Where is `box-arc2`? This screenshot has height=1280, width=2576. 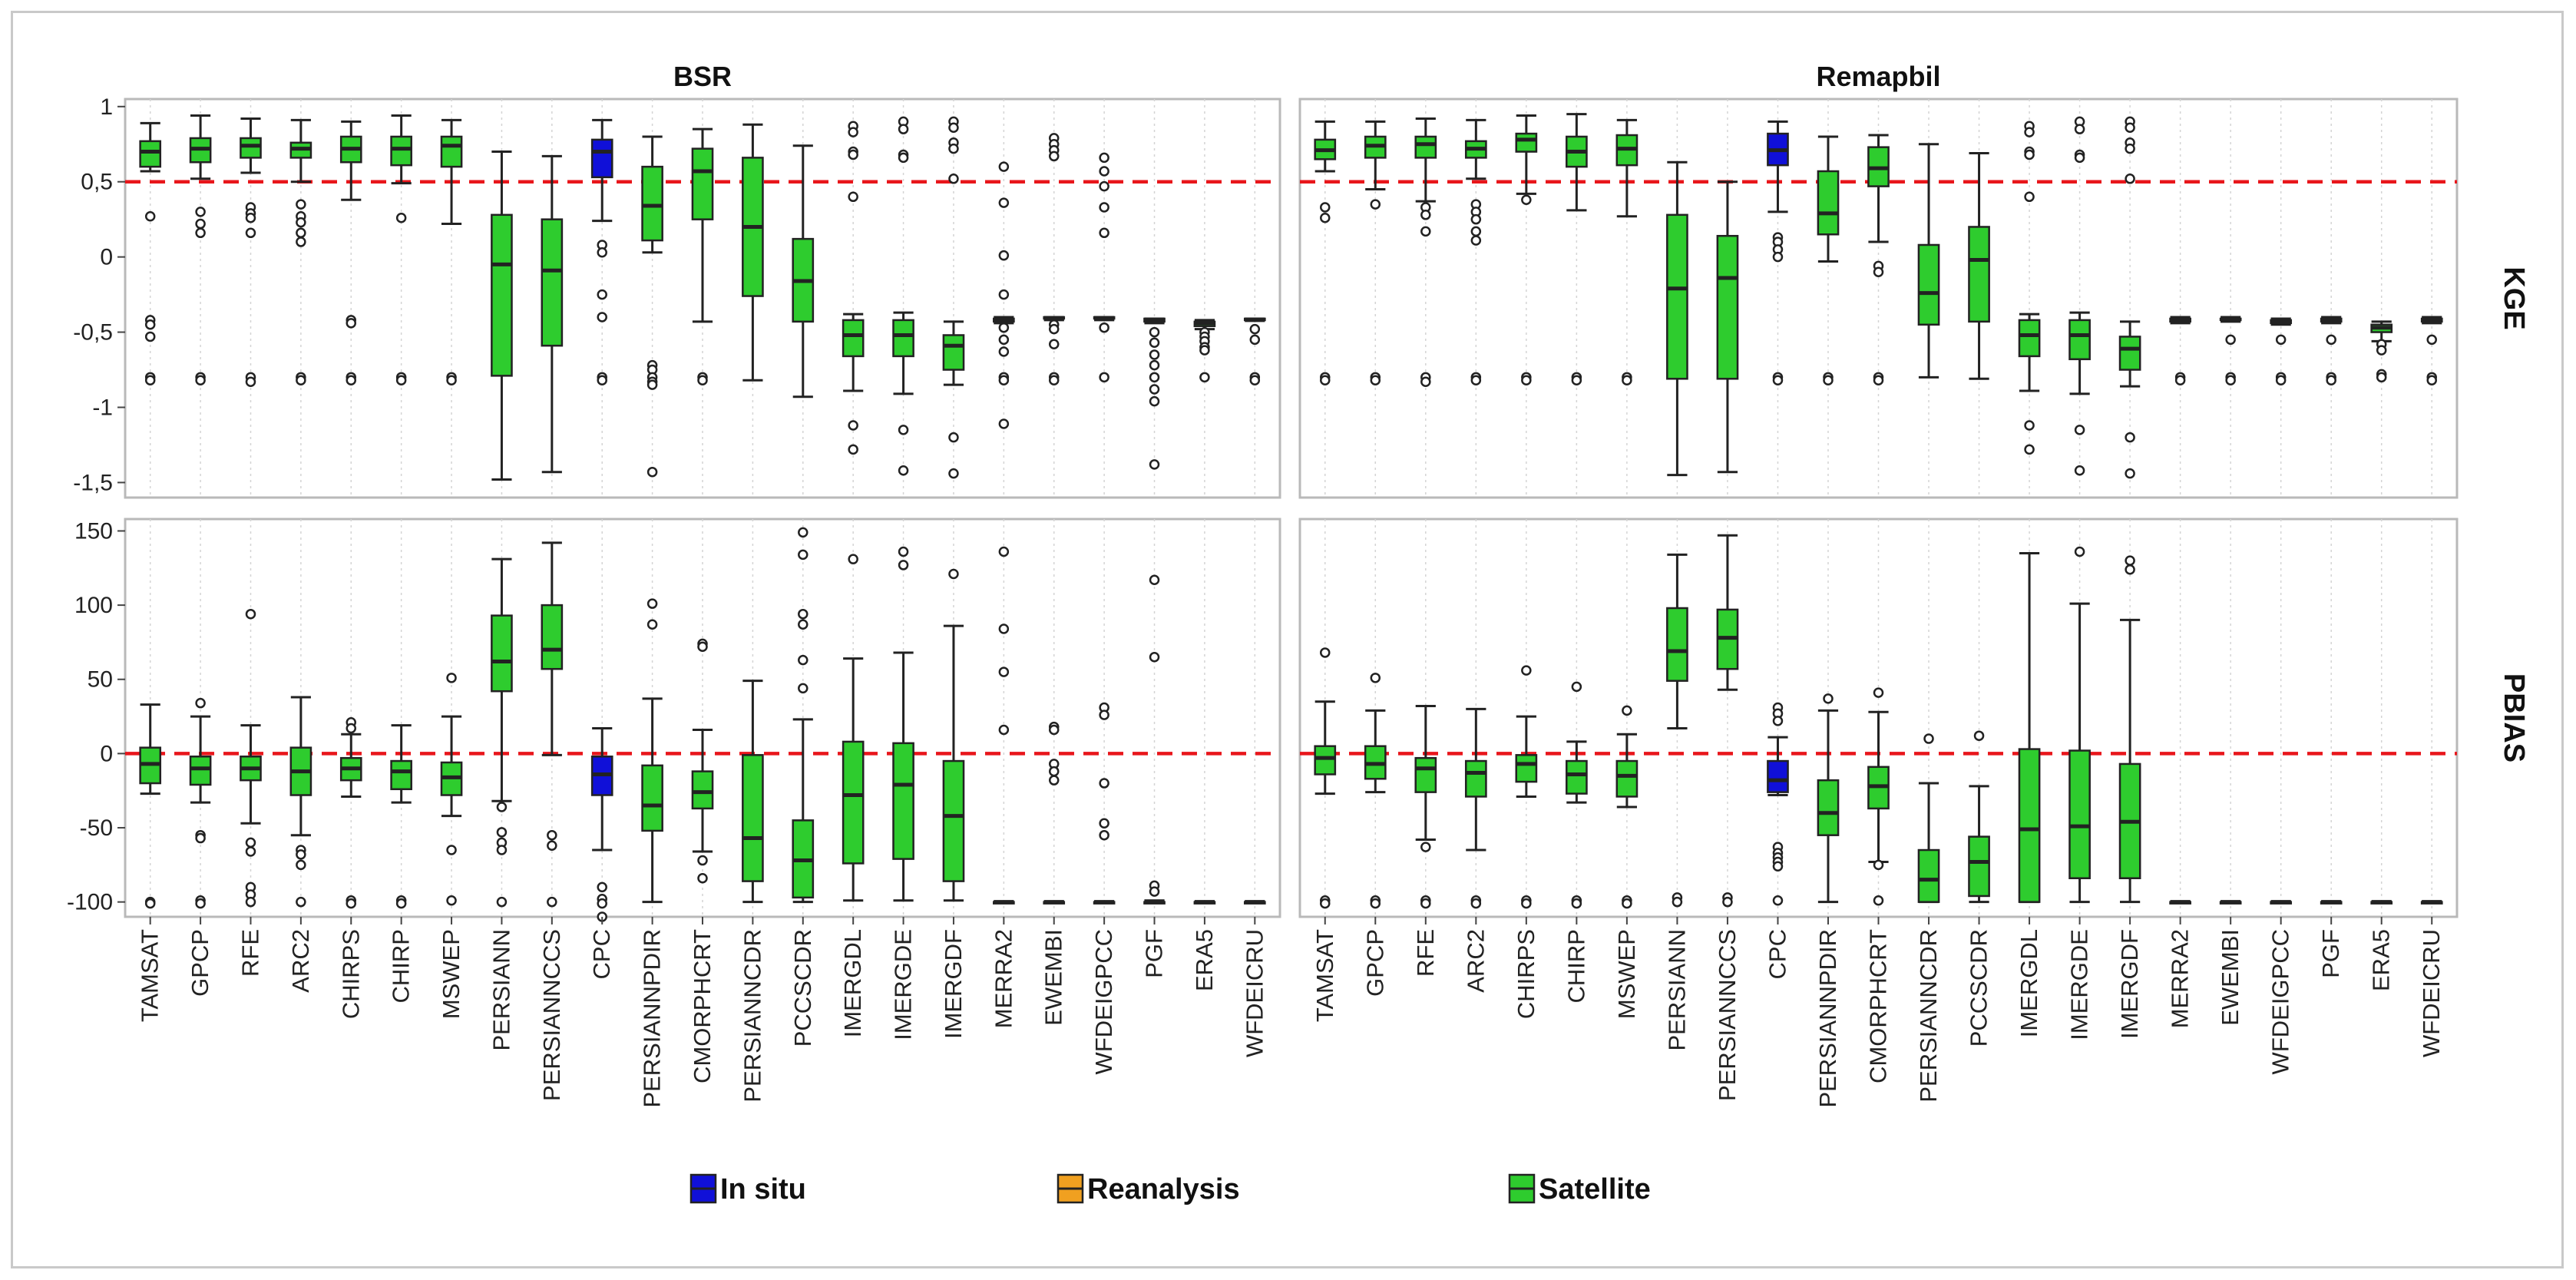 box-arc2 is located at coordinates (1475, 251).